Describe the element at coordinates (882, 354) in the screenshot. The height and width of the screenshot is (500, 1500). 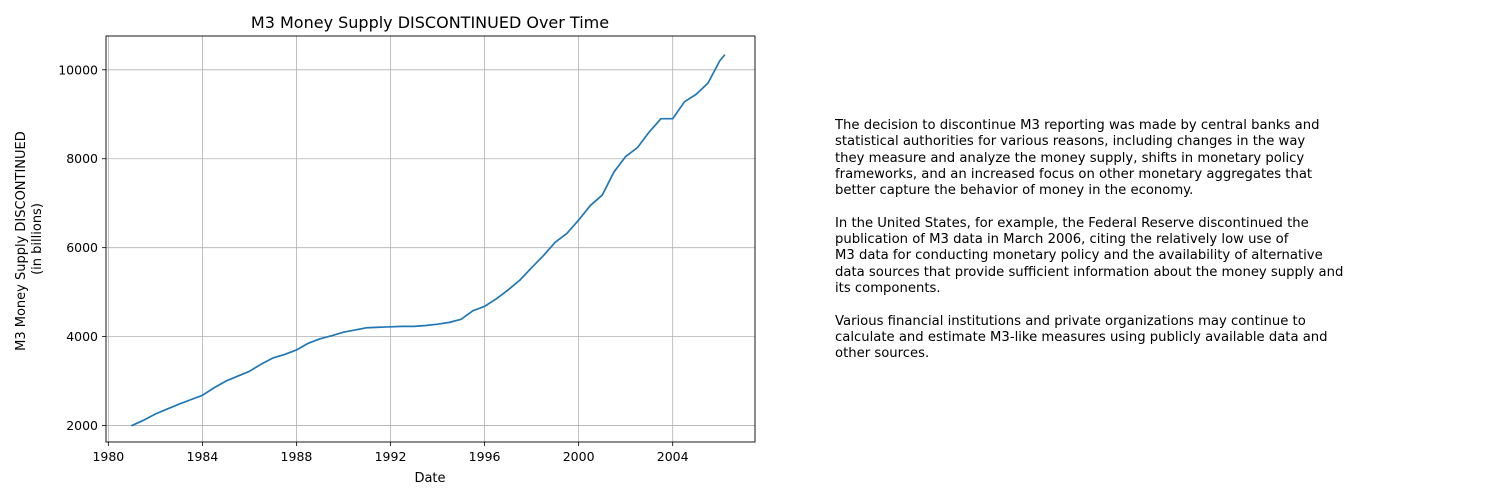
I see `note-line: other sources.` at that location.